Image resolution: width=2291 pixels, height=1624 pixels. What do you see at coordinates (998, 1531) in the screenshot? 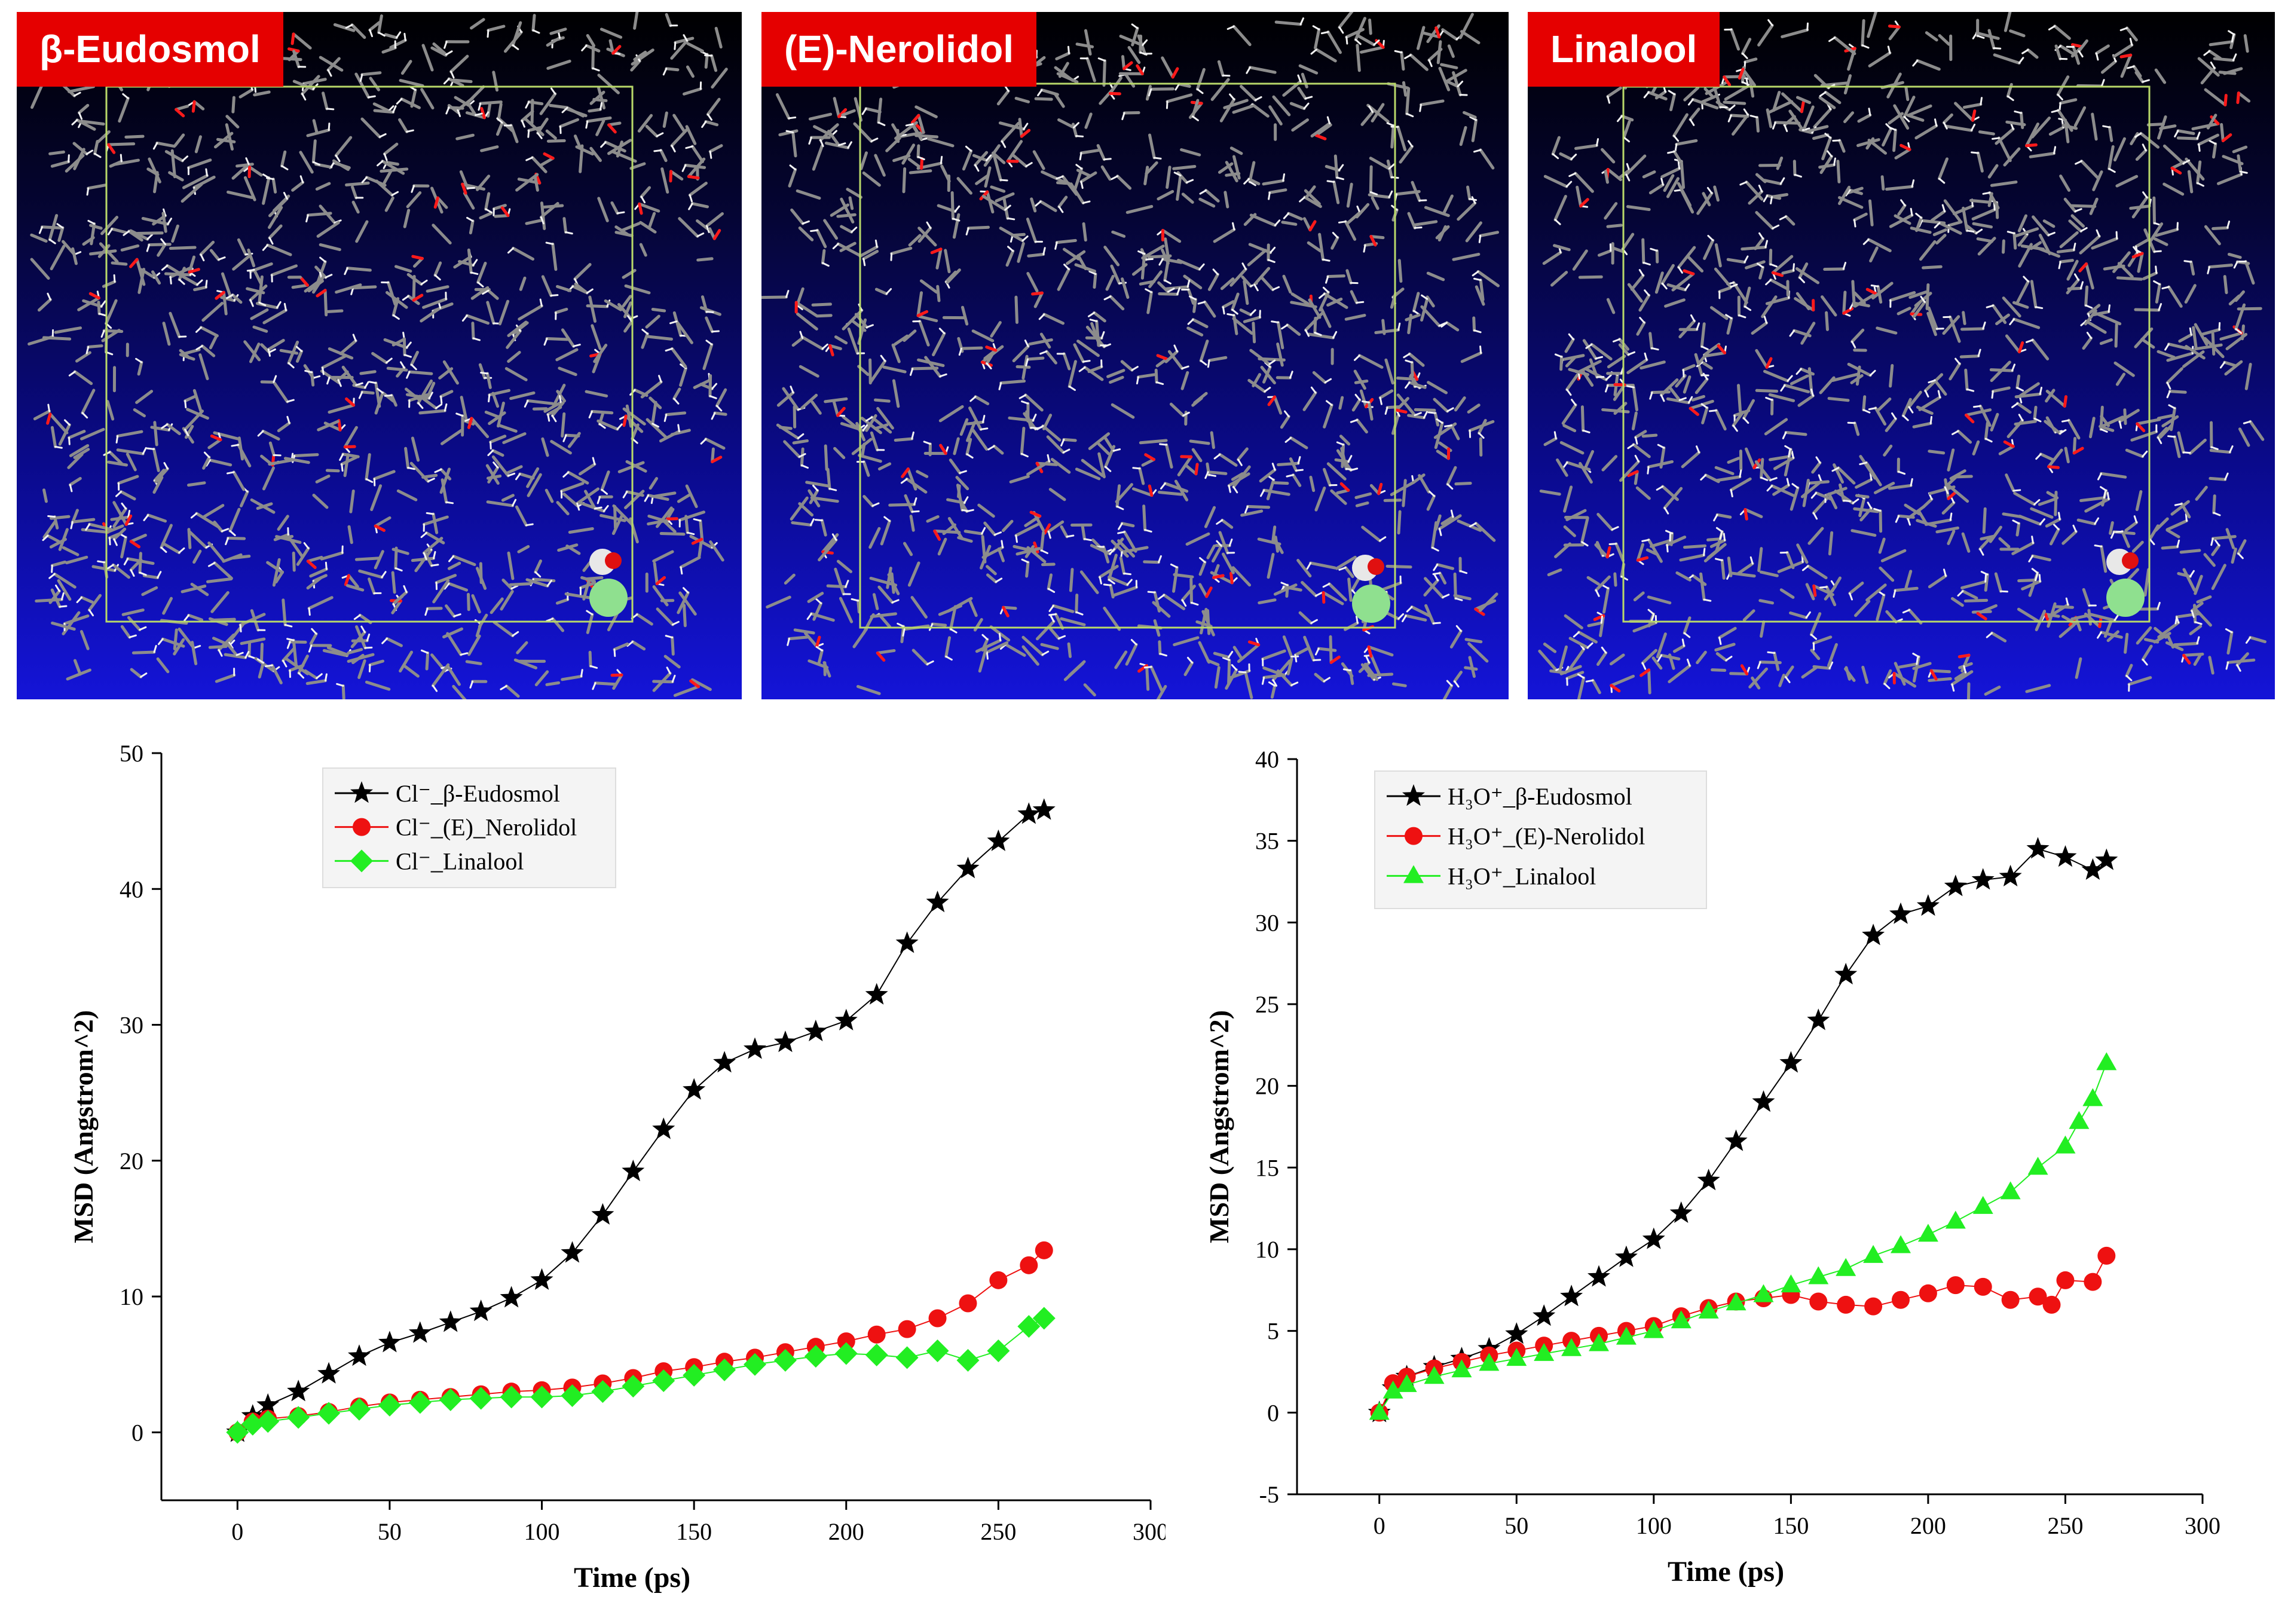
I see `x-tick-label: 250` at bounding box center [998, 1531].